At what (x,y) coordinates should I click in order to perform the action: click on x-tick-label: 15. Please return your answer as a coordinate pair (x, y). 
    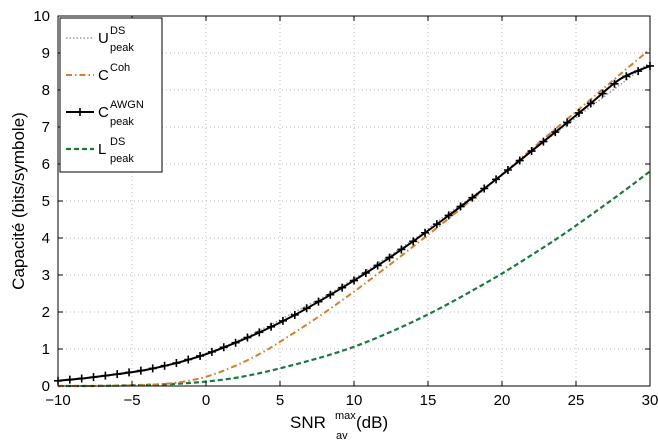
    Looking at the image, I should click on (428, 400).